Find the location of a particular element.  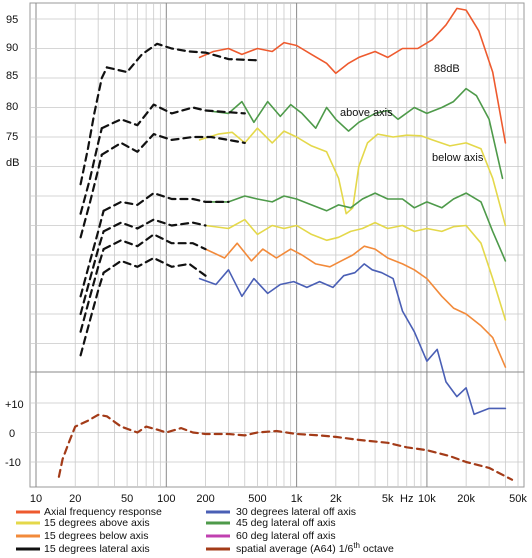

annotation-below-axis: below axis is located at coordinates (458, 158).